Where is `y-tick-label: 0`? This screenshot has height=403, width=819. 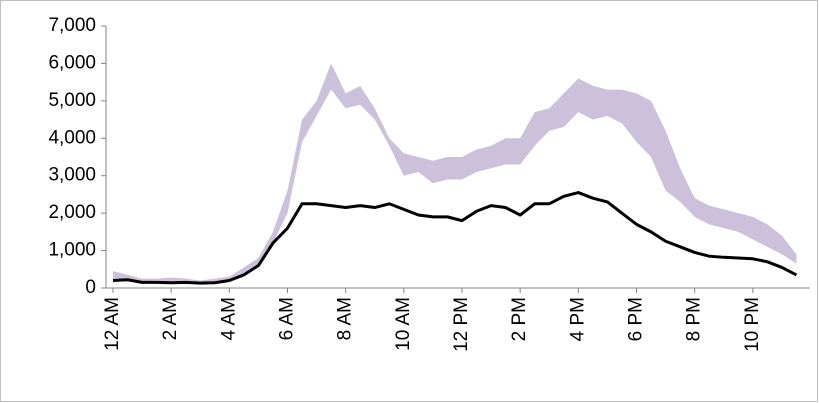
y-tick-label: 0 is located at coordinates (90, 287).